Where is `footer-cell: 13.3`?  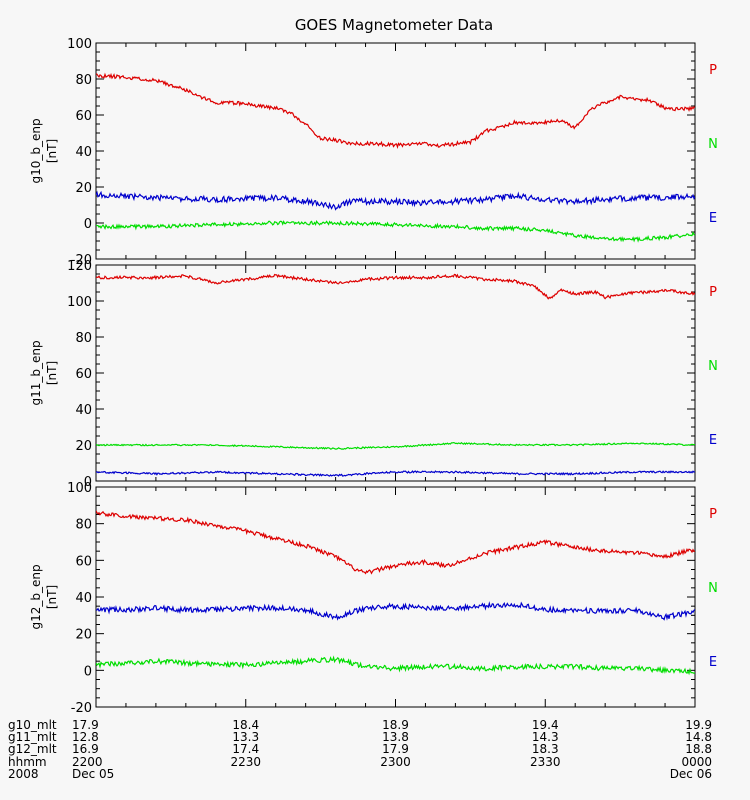
footer-cell: 13.3 is located at coordinates (245, 737).